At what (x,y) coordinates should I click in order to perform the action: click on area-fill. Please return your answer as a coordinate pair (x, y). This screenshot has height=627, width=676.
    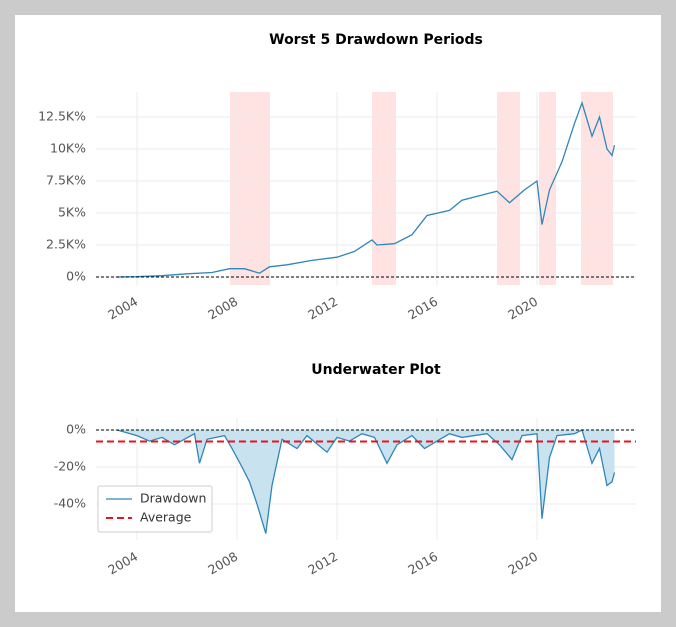
    Looking at the image, I should click on (366, 482).